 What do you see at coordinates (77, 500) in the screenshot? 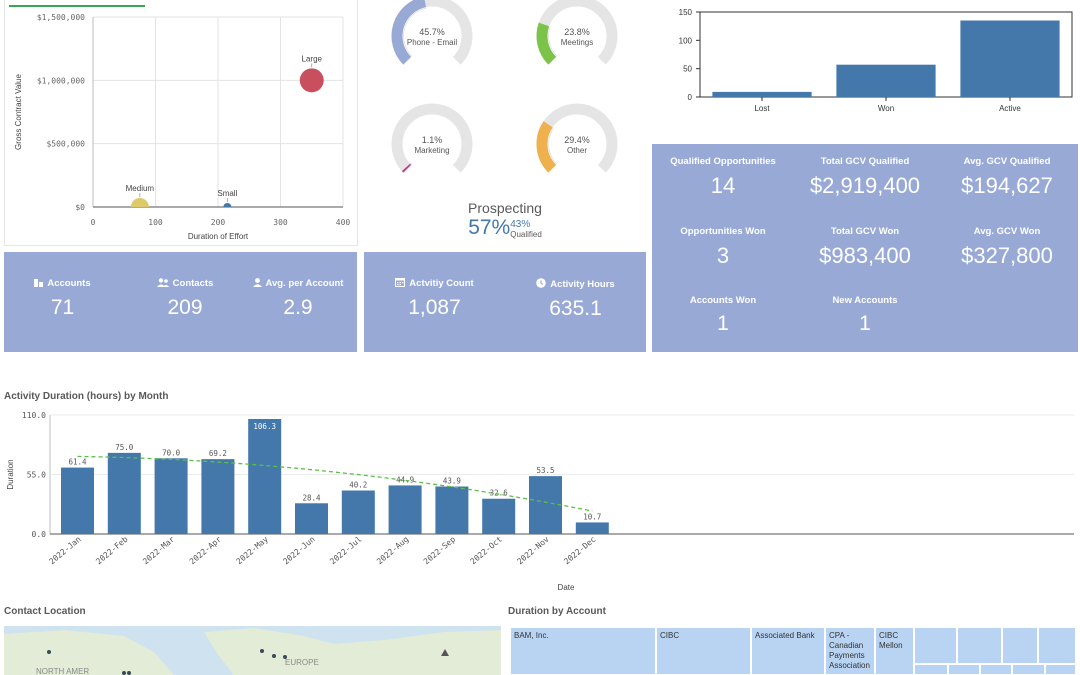
I see `activity-bar-2022-jan` at bounding box center [77, 500].